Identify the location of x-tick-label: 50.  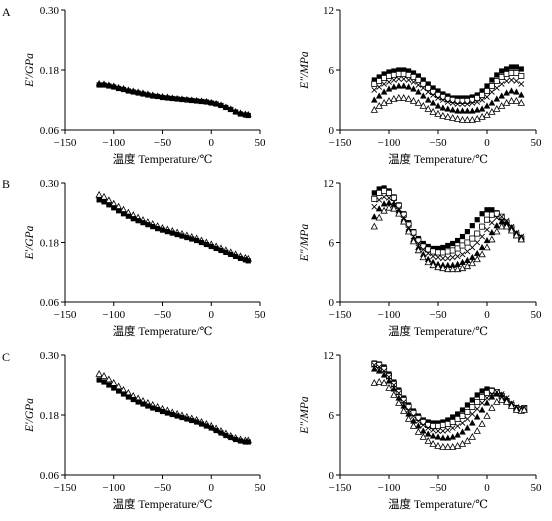
(261, 143).